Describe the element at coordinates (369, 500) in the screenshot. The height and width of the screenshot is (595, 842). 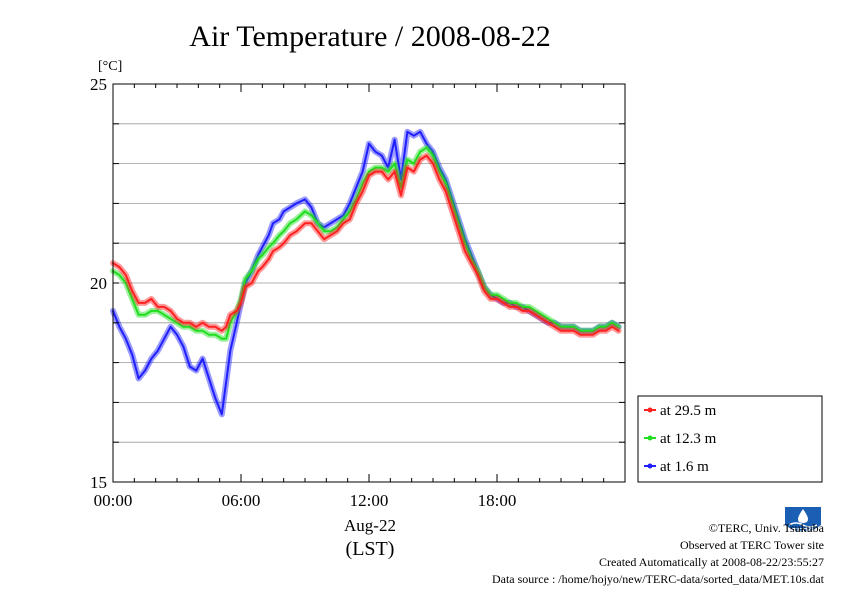
I see `x-tick-label: 12:00` at that location.